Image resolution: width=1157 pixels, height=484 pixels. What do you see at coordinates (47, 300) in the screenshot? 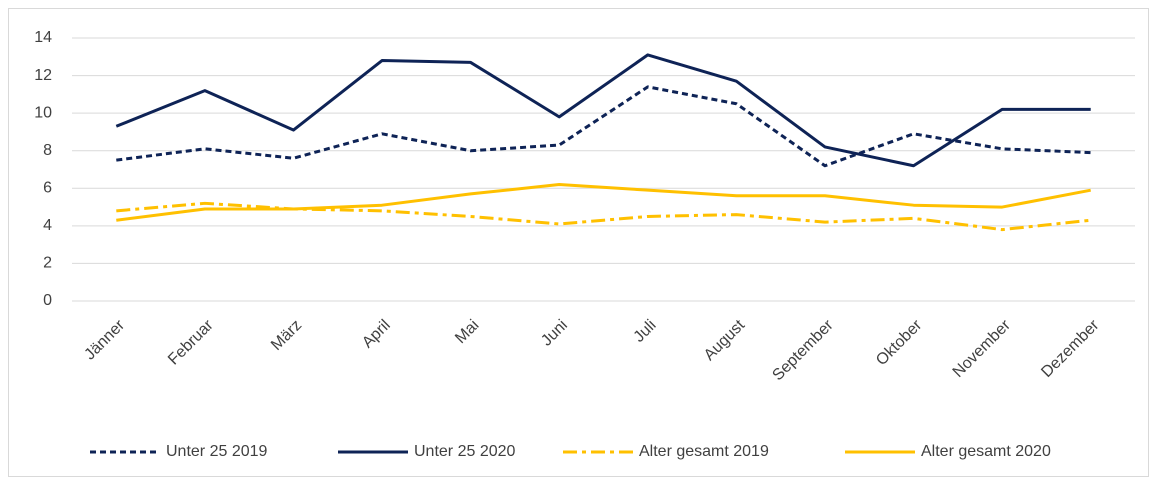
I see `y-tick-label: 0` at bounding box center [47, 300].